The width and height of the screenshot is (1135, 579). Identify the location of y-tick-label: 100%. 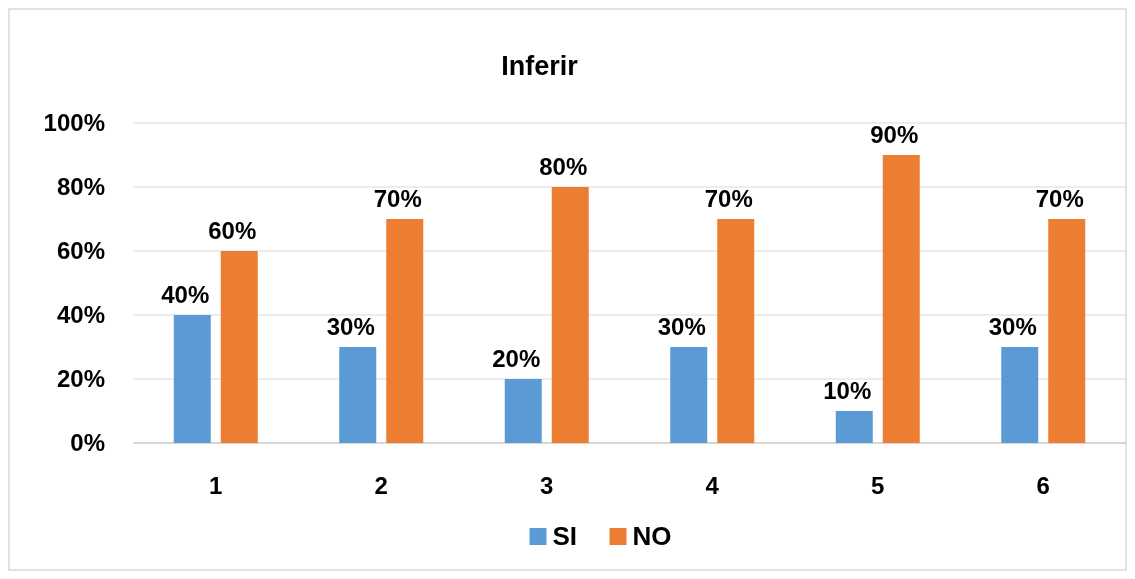
(74, 123).